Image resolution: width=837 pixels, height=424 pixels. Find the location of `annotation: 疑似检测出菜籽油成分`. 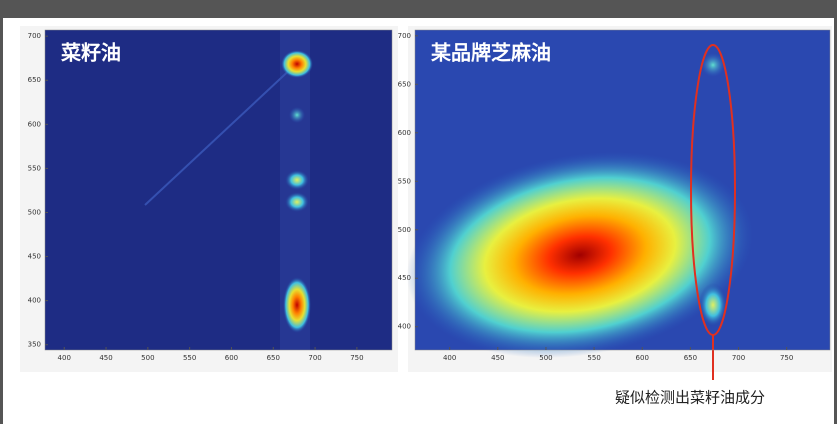

annotation: 疑似检测出菜籽油成分 is located at coordinates (690, 398).